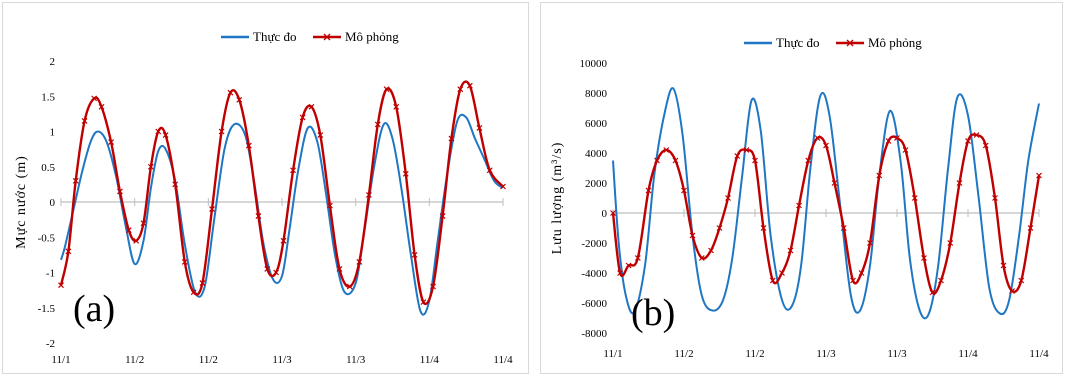 Image resolution: width=1065 pixels, height=376 pixels. I want to click on y-axis-label: Lưu lượng (m³/s), so click(557, 198).